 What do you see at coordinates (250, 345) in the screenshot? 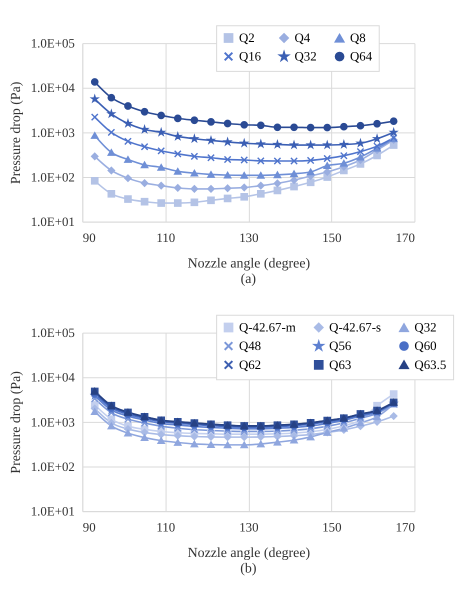
I see `legend-label: Q48` at bounding box center [250, 345].